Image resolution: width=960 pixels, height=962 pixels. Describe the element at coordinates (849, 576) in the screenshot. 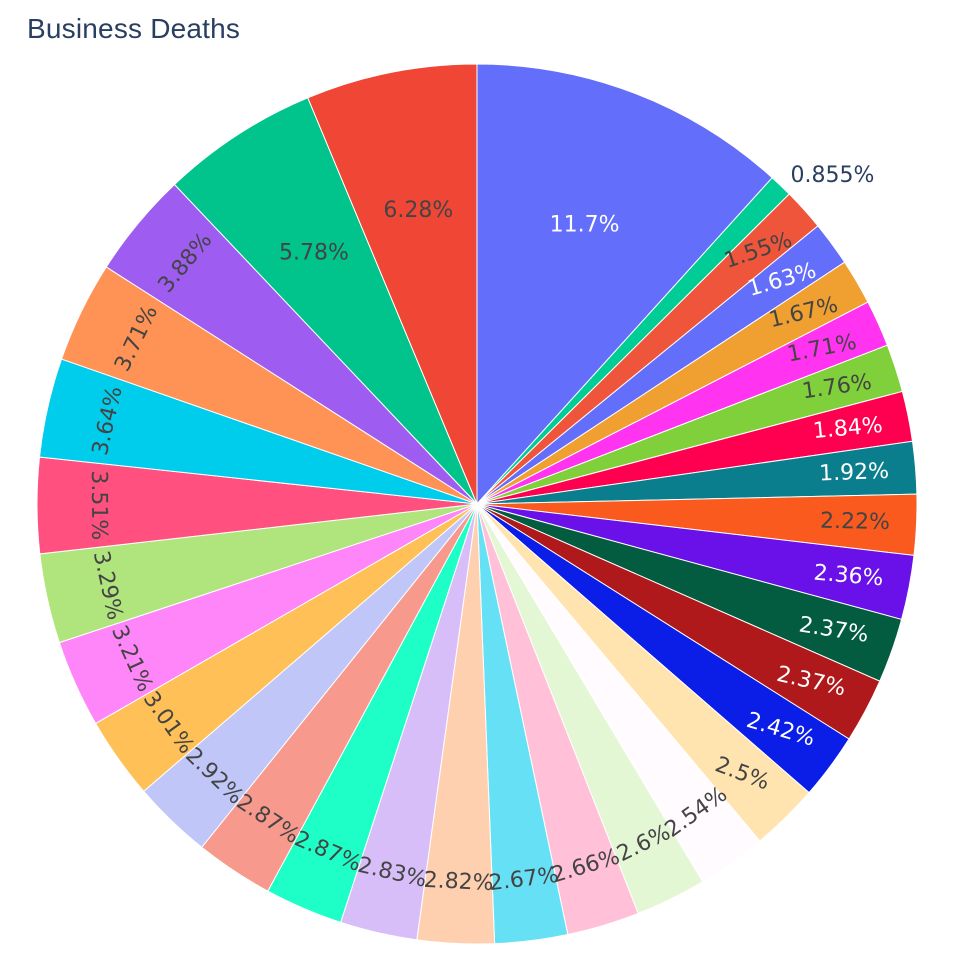

I see `slice-label: 2.36%` at that location.